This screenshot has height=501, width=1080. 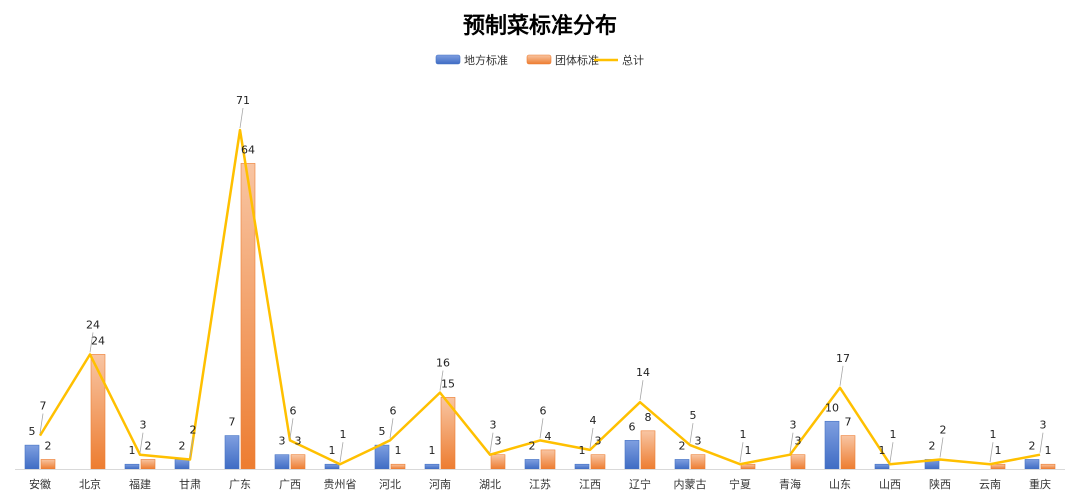 What do you see at coordinates (471, 60) in the screenshot?
I see `legend-item-local-standard: 地方标准` at bounding box center [471, 60].